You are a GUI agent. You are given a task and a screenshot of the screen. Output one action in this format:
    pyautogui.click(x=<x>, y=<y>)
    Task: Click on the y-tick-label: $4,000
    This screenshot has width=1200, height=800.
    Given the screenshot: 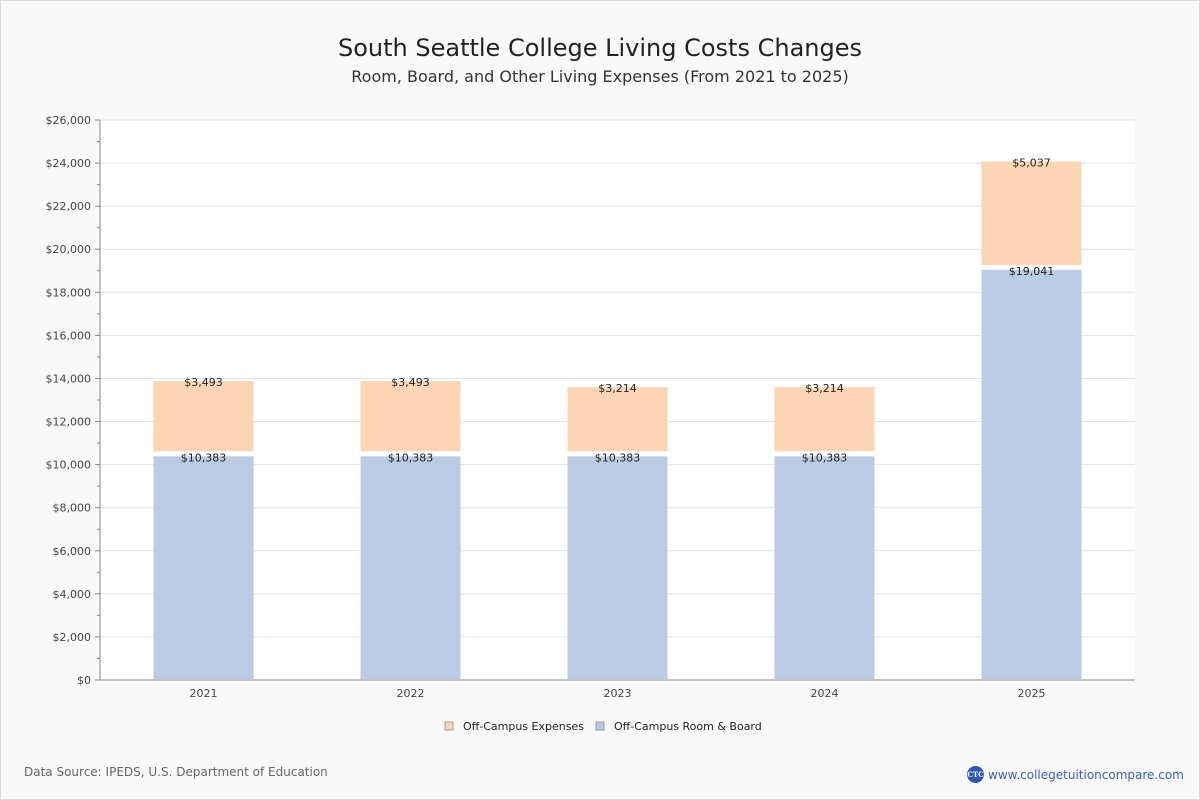 What is the action you would take?
    pyautogui.click(x=72, y=594)
    